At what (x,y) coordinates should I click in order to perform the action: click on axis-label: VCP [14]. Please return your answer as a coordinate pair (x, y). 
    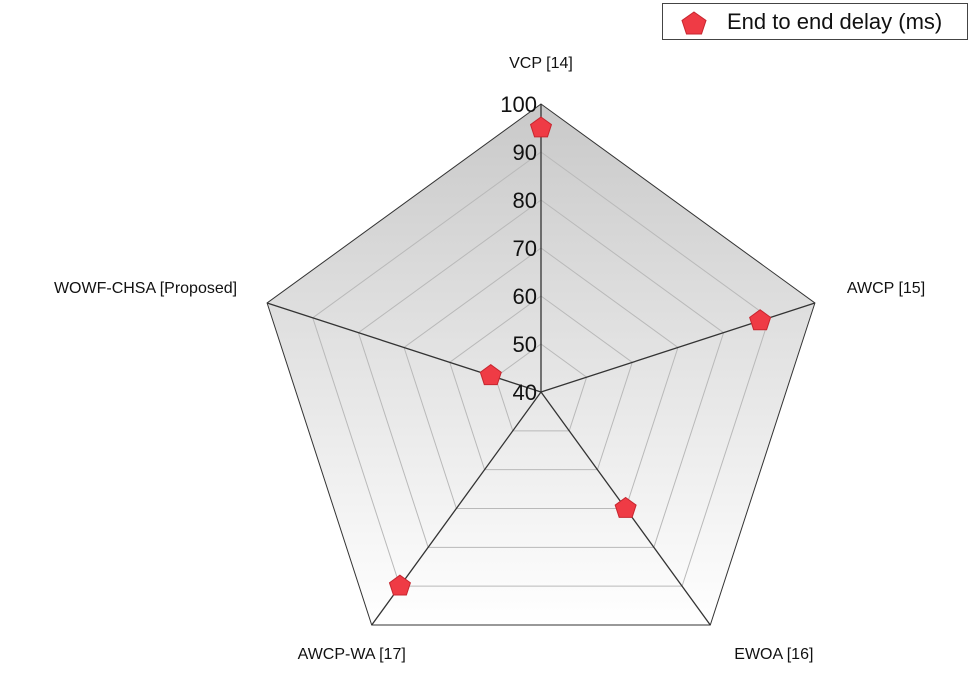
    Looking at the image, I should click on (541, 63).